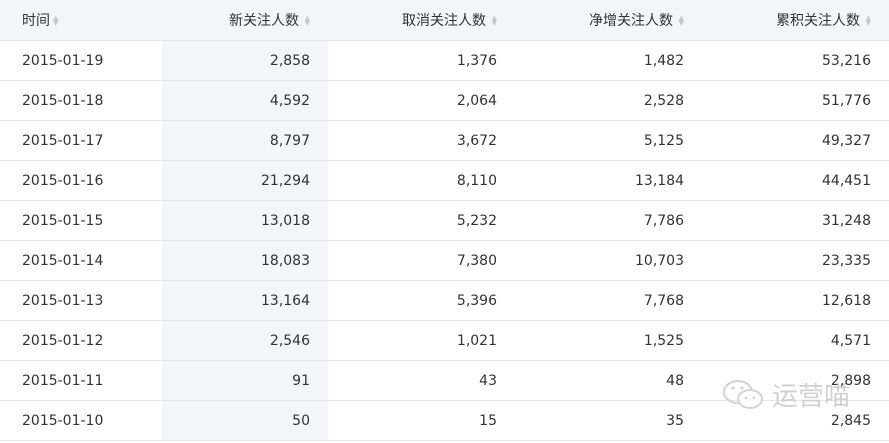  Describe the element at coordinates (444, 21) in the screenshot. I see `column-label: 取消关注人数` at that location.